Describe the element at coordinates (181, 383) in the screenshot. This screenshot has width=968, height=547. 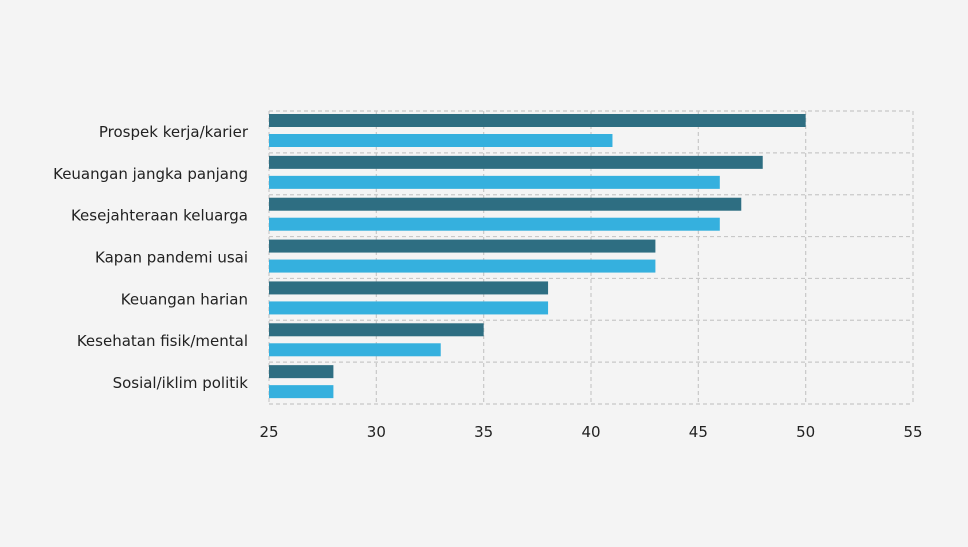
I see `category-label: Sosial/iklim politik` at that location.